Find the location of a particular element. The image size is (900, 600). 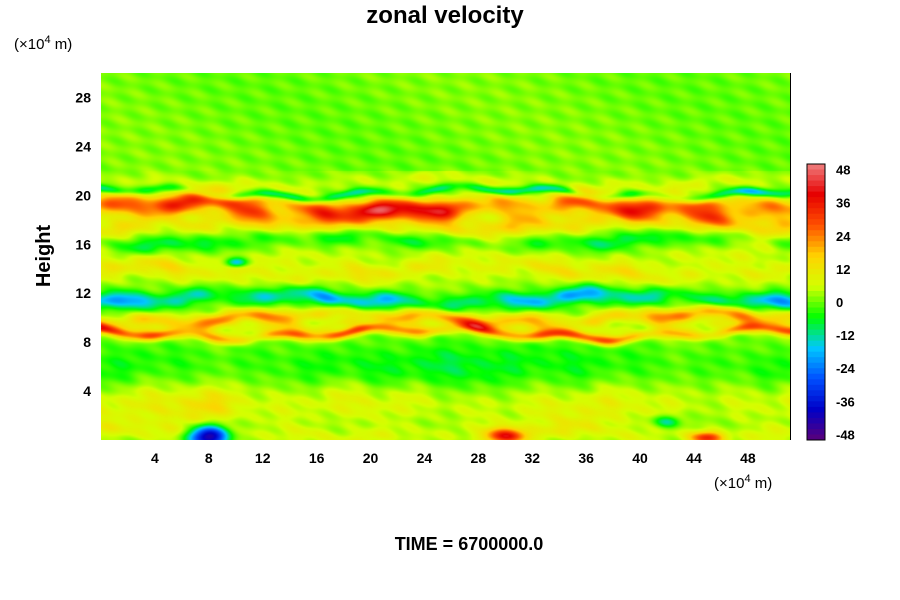

y-axis-label: Height is located at coordinates (44, 256).